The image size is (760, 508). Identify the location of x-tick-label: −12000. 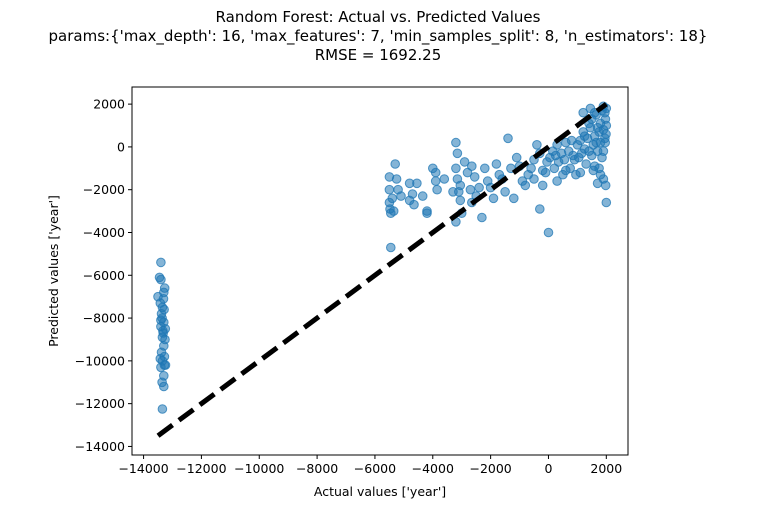
(201, 468).